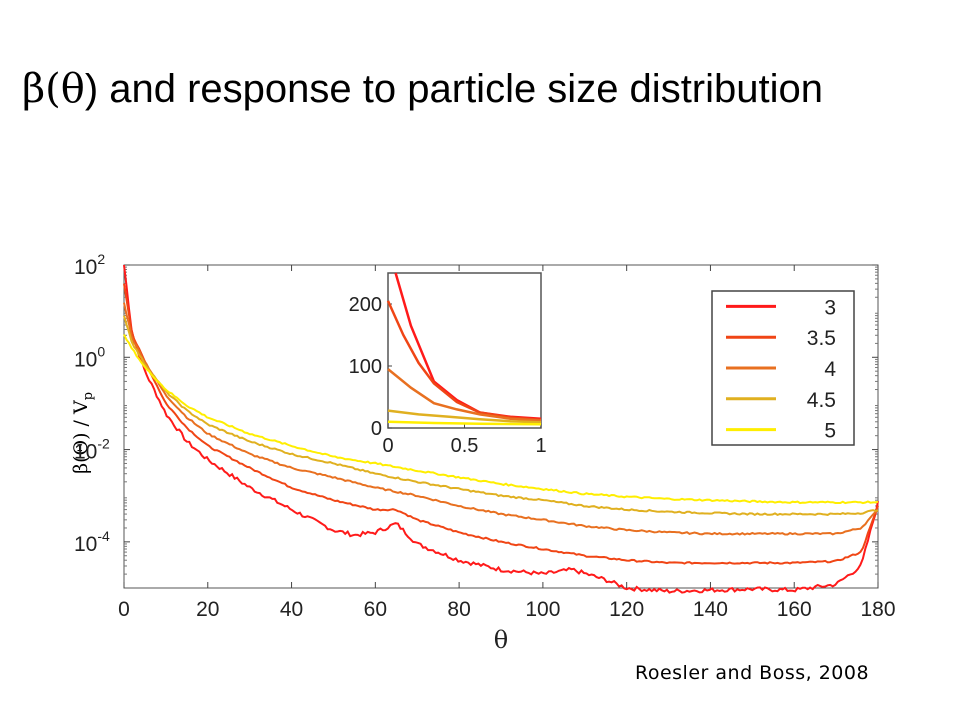  What do you see at coordinates (376, 429) in the screenshot?
I see `inset-y-tick-label: 0` at bounding box center [376, 429].